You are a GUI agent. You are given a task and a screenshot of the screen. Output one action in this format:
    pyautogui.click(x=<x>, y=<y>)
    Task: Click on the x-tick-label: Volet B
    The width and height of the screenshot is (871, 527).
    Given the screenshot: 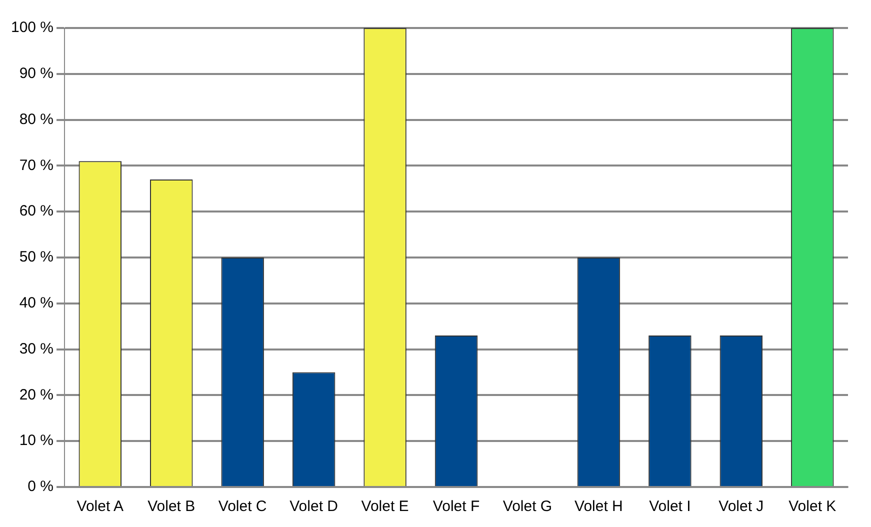 What is the action you would take?
    pyautogui.click(x=172, y=507)
    